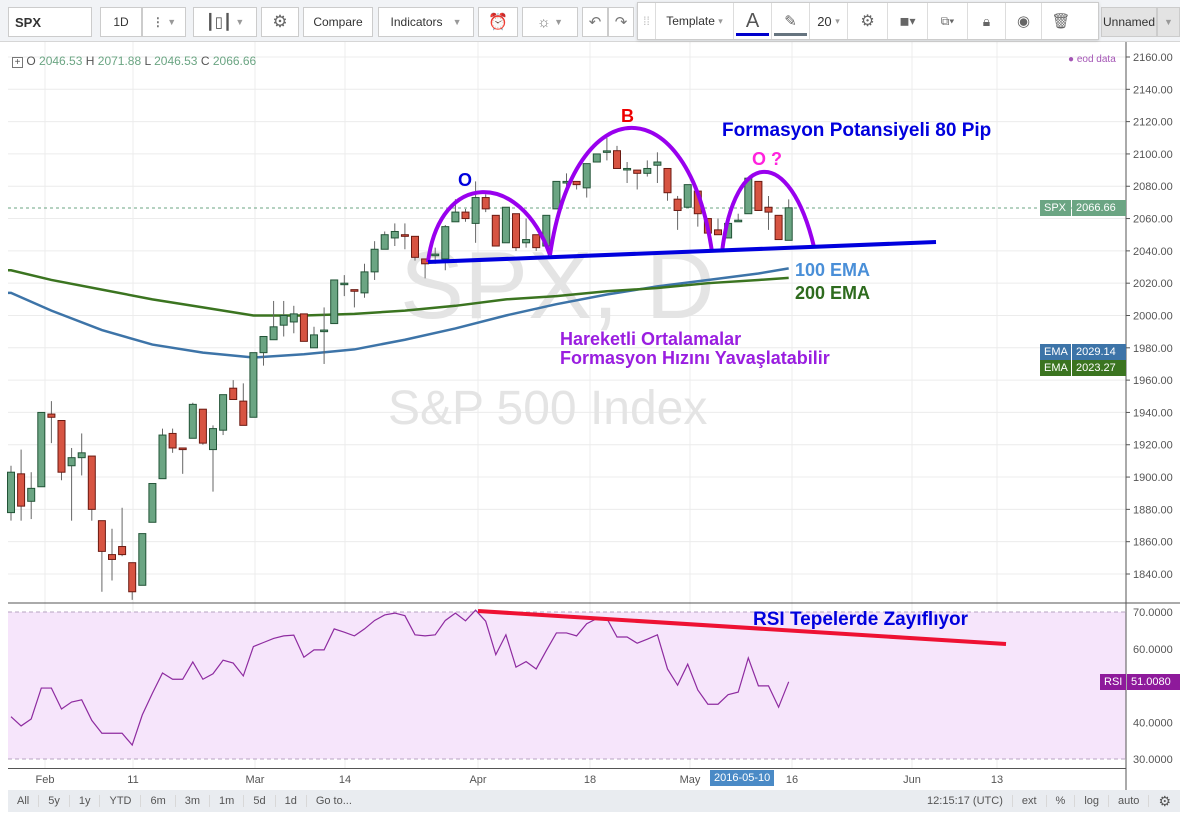 The image size is (1180, 816). Describe the element at coordinates (1164, 800) in the screenshot. I see `gear-icon: ⚙` at that location.